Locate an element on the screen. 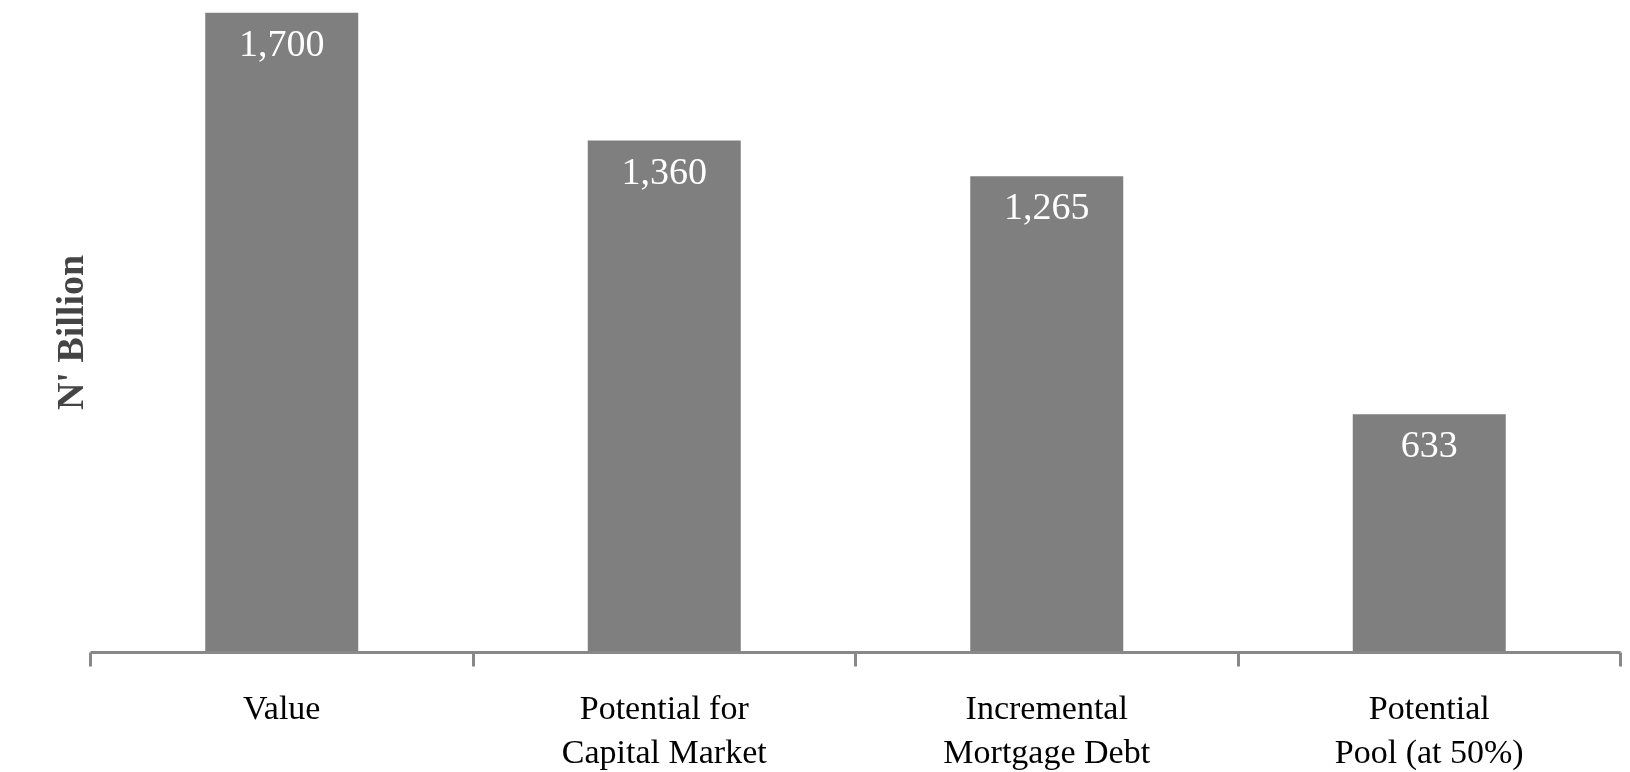 This screenshot has width=1630, height=772. data-label: 1,360 is located at coordinates (664, 170).